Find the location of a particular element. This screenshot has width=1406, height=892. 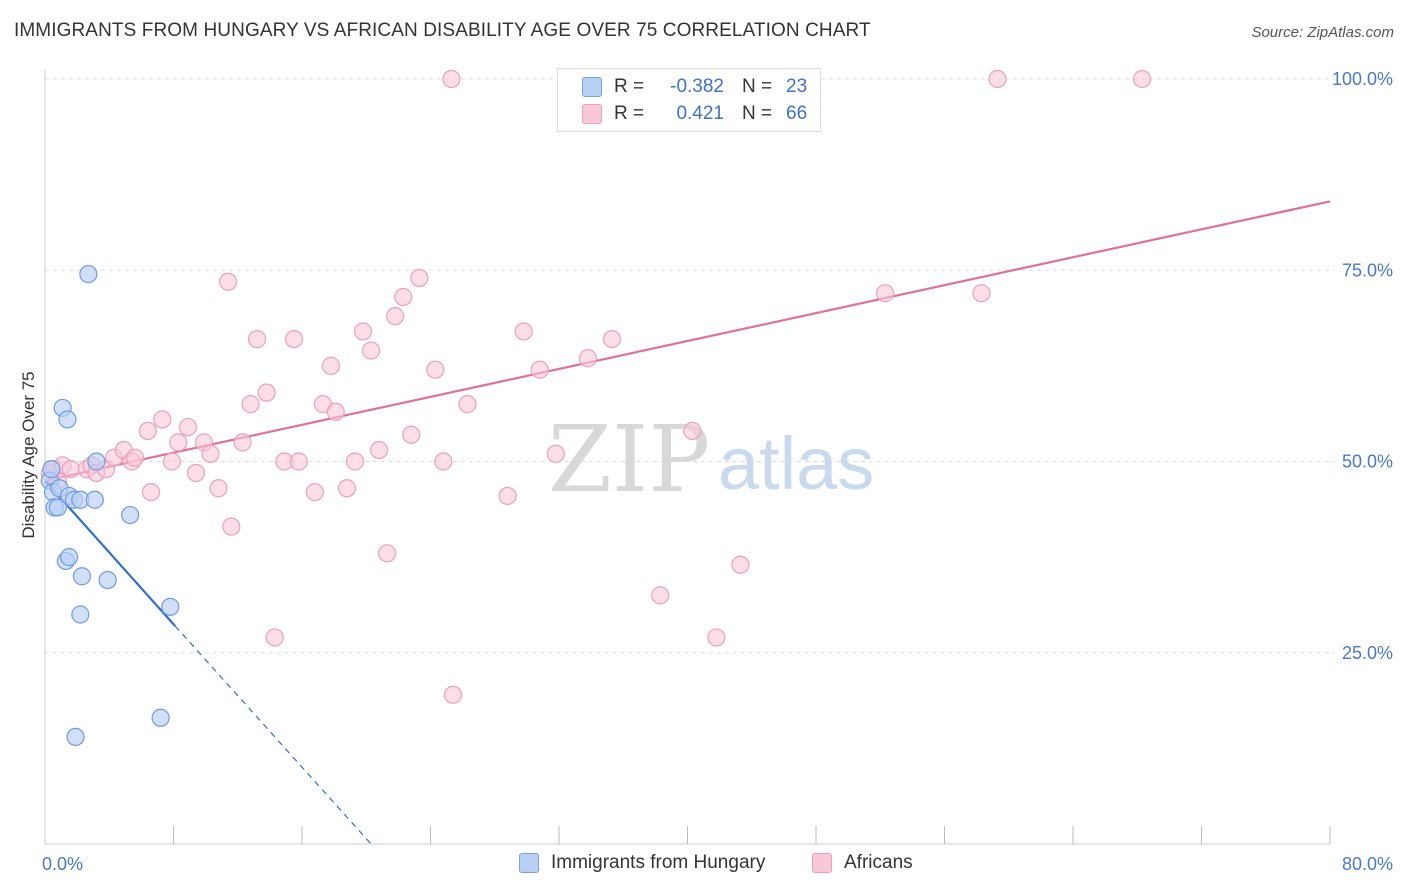

n-value: 23 is located at coordinates (797, 86).